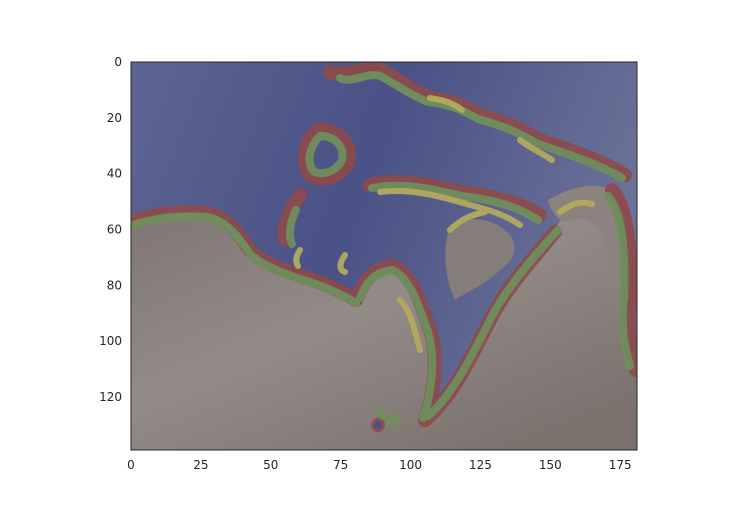 The height and width of the screenshot is (514, 748). I want to click on x-tick-label: 0, so click(131, 465).